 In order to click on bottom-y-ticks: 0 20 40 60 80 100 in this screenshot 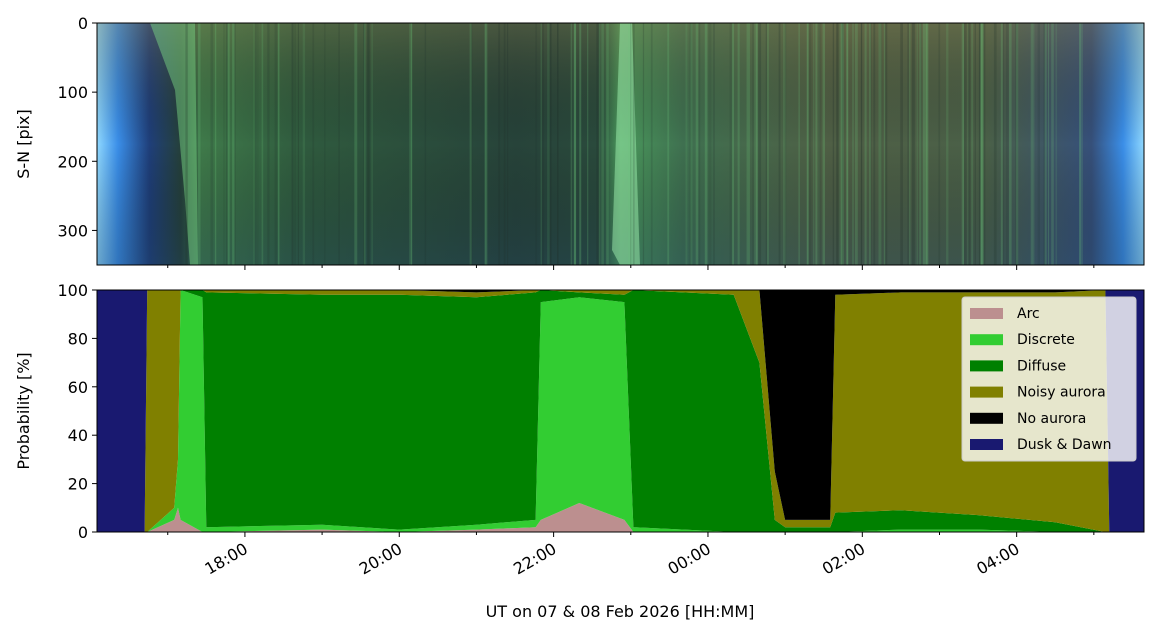, I will do `click(77, 411)`.